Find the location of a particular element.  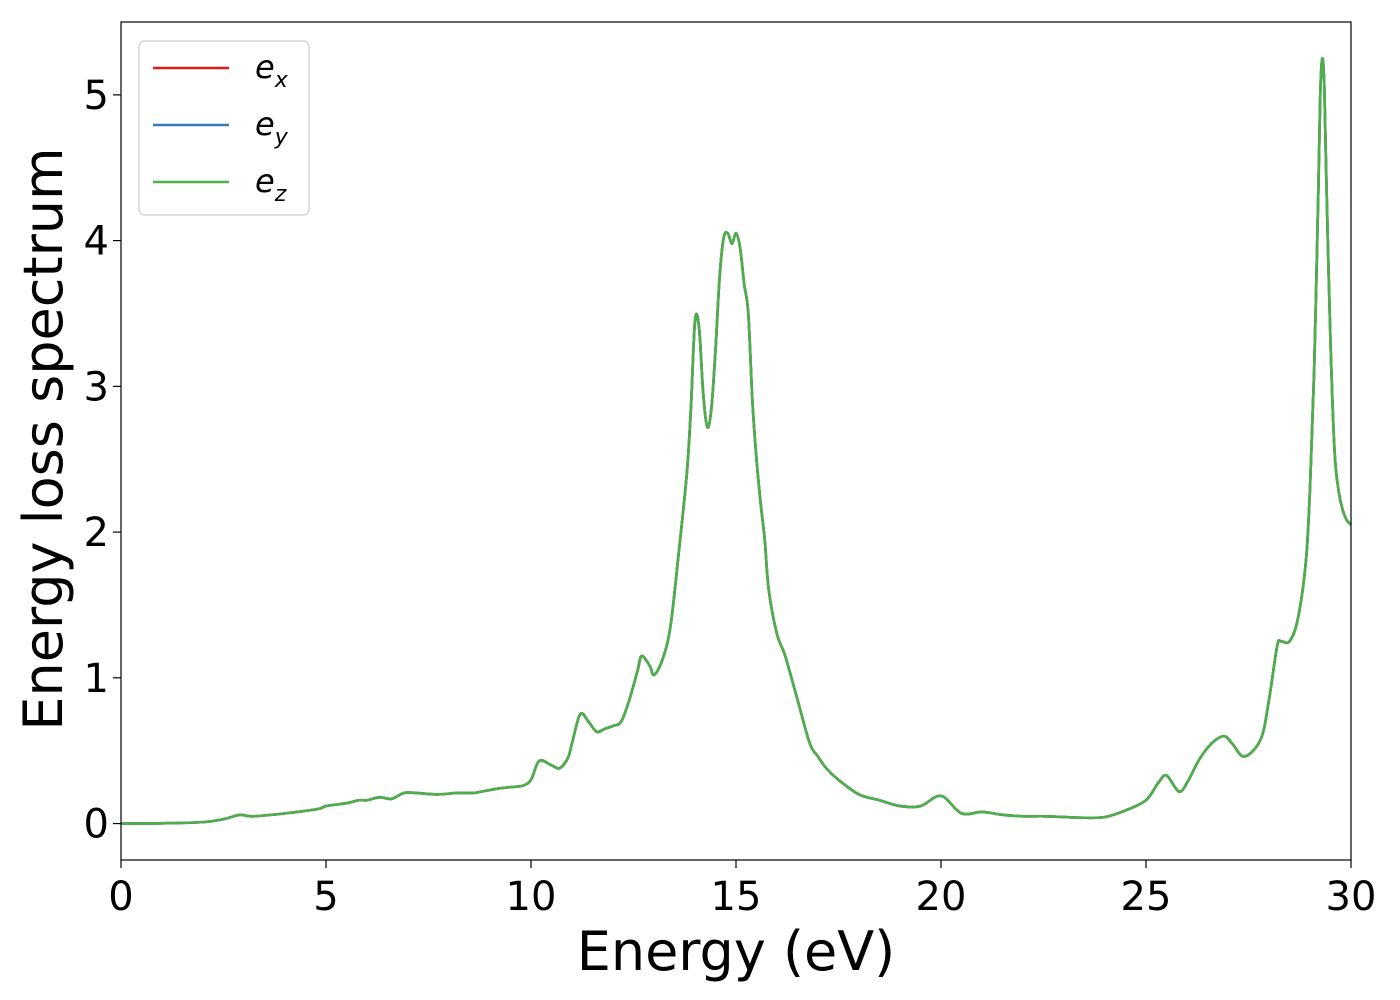

legend-label-subscript: z is located at coordinates (280, 194).